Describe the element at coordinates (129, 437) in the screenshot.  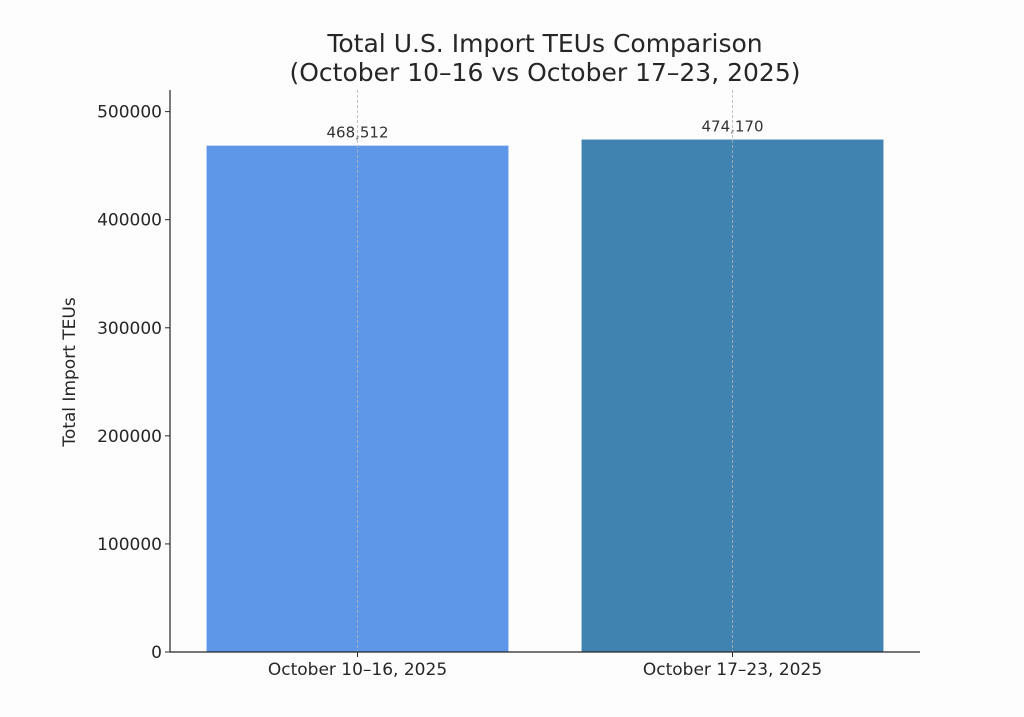
I see `y-tick-label: 200000` at that location.